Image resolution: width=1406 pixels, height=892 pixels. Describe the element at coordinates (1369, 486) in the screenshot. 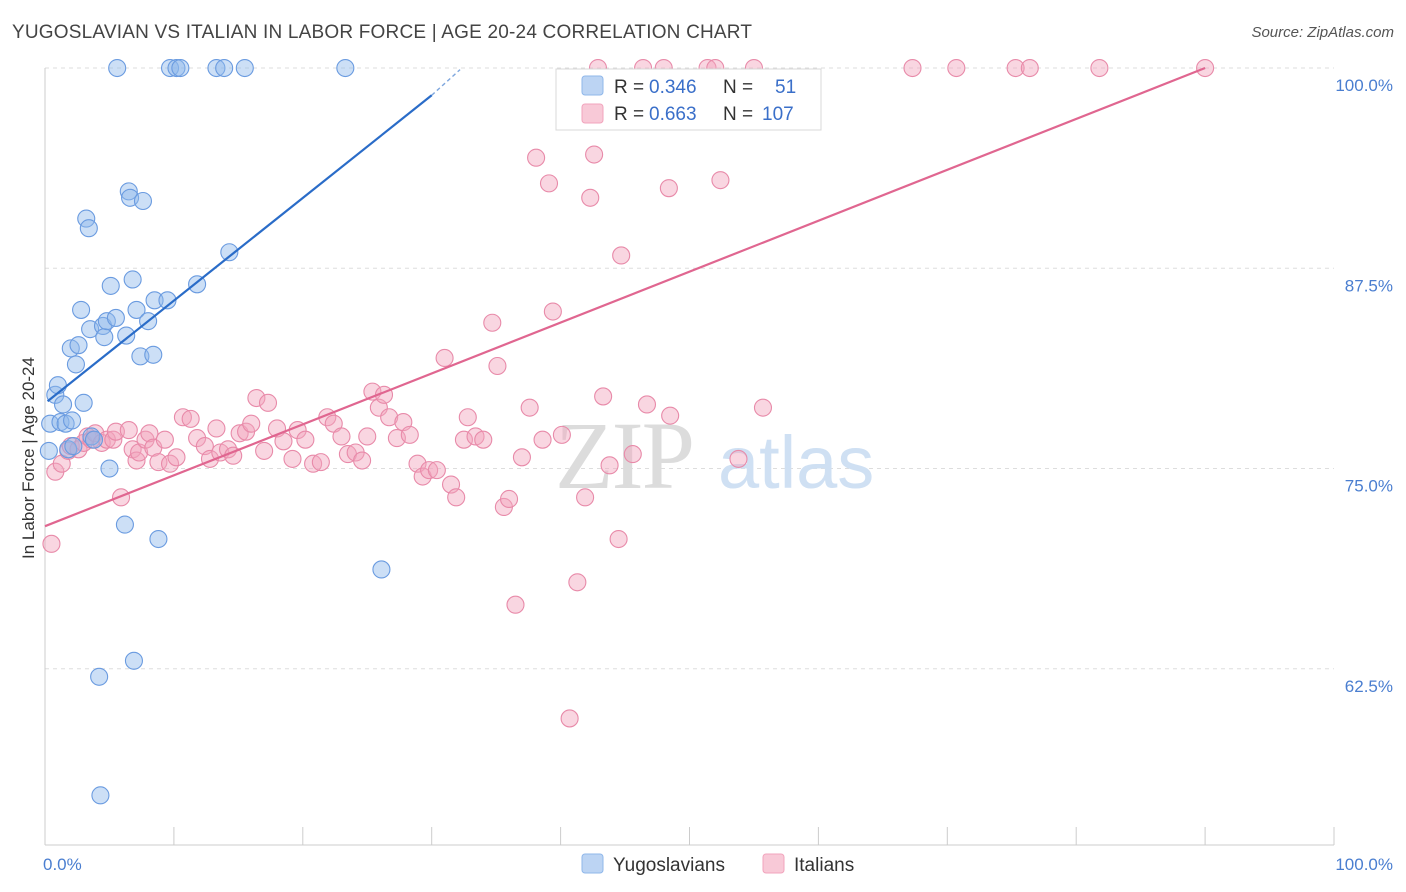

I see `y-tick-label: 75.0%` at that location.